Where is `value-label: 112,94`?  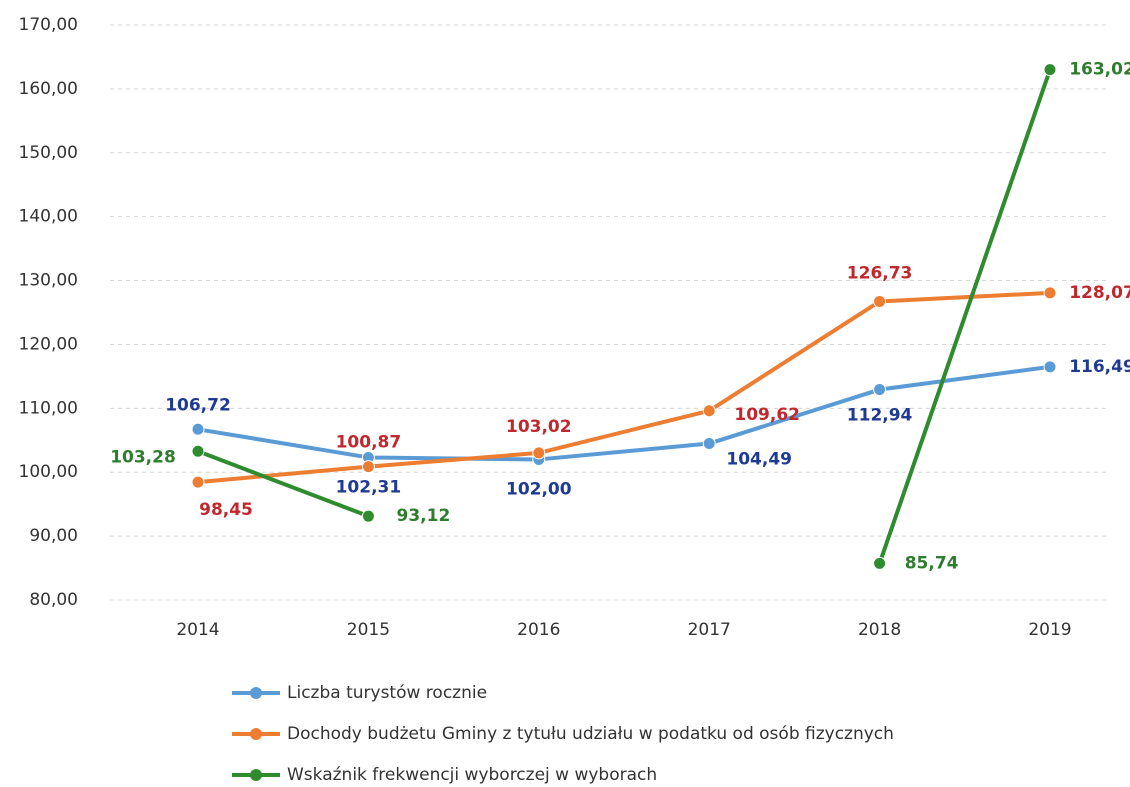
value-label: 112,94 is located at coordinates (880, 416).